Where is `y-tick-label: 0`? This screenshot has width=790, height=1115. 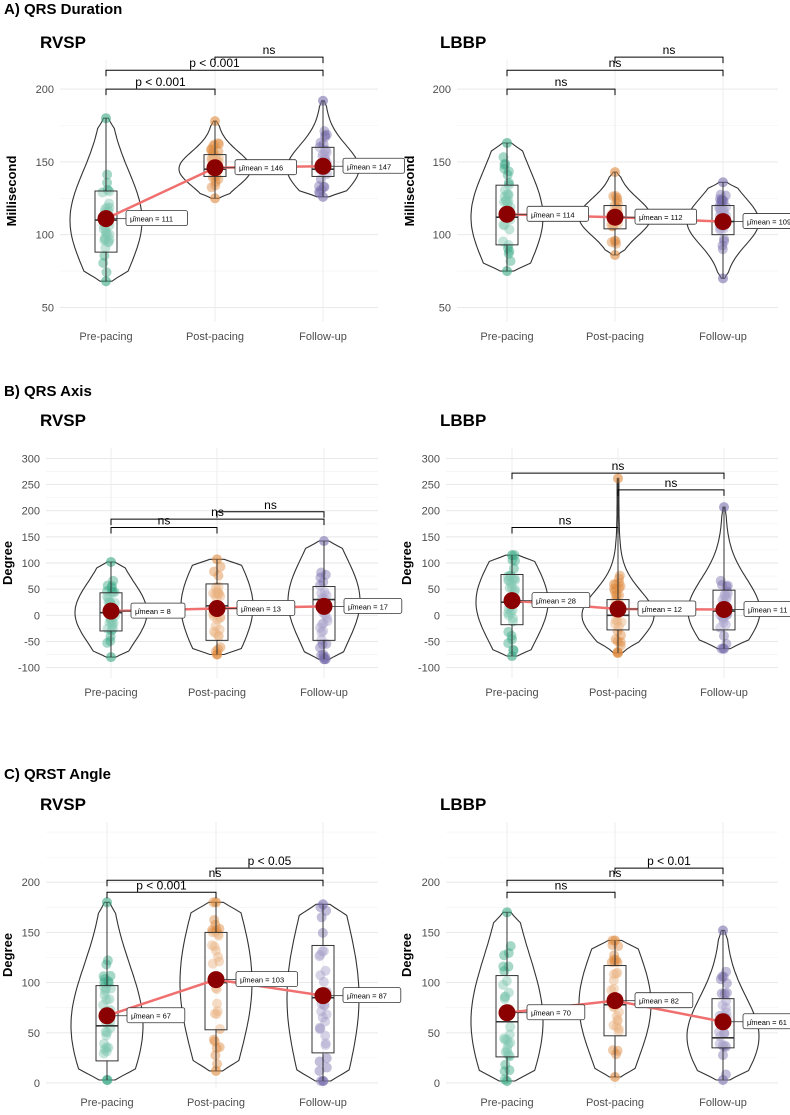 y-tick-label: 0 is located at coordinates (437, 616).